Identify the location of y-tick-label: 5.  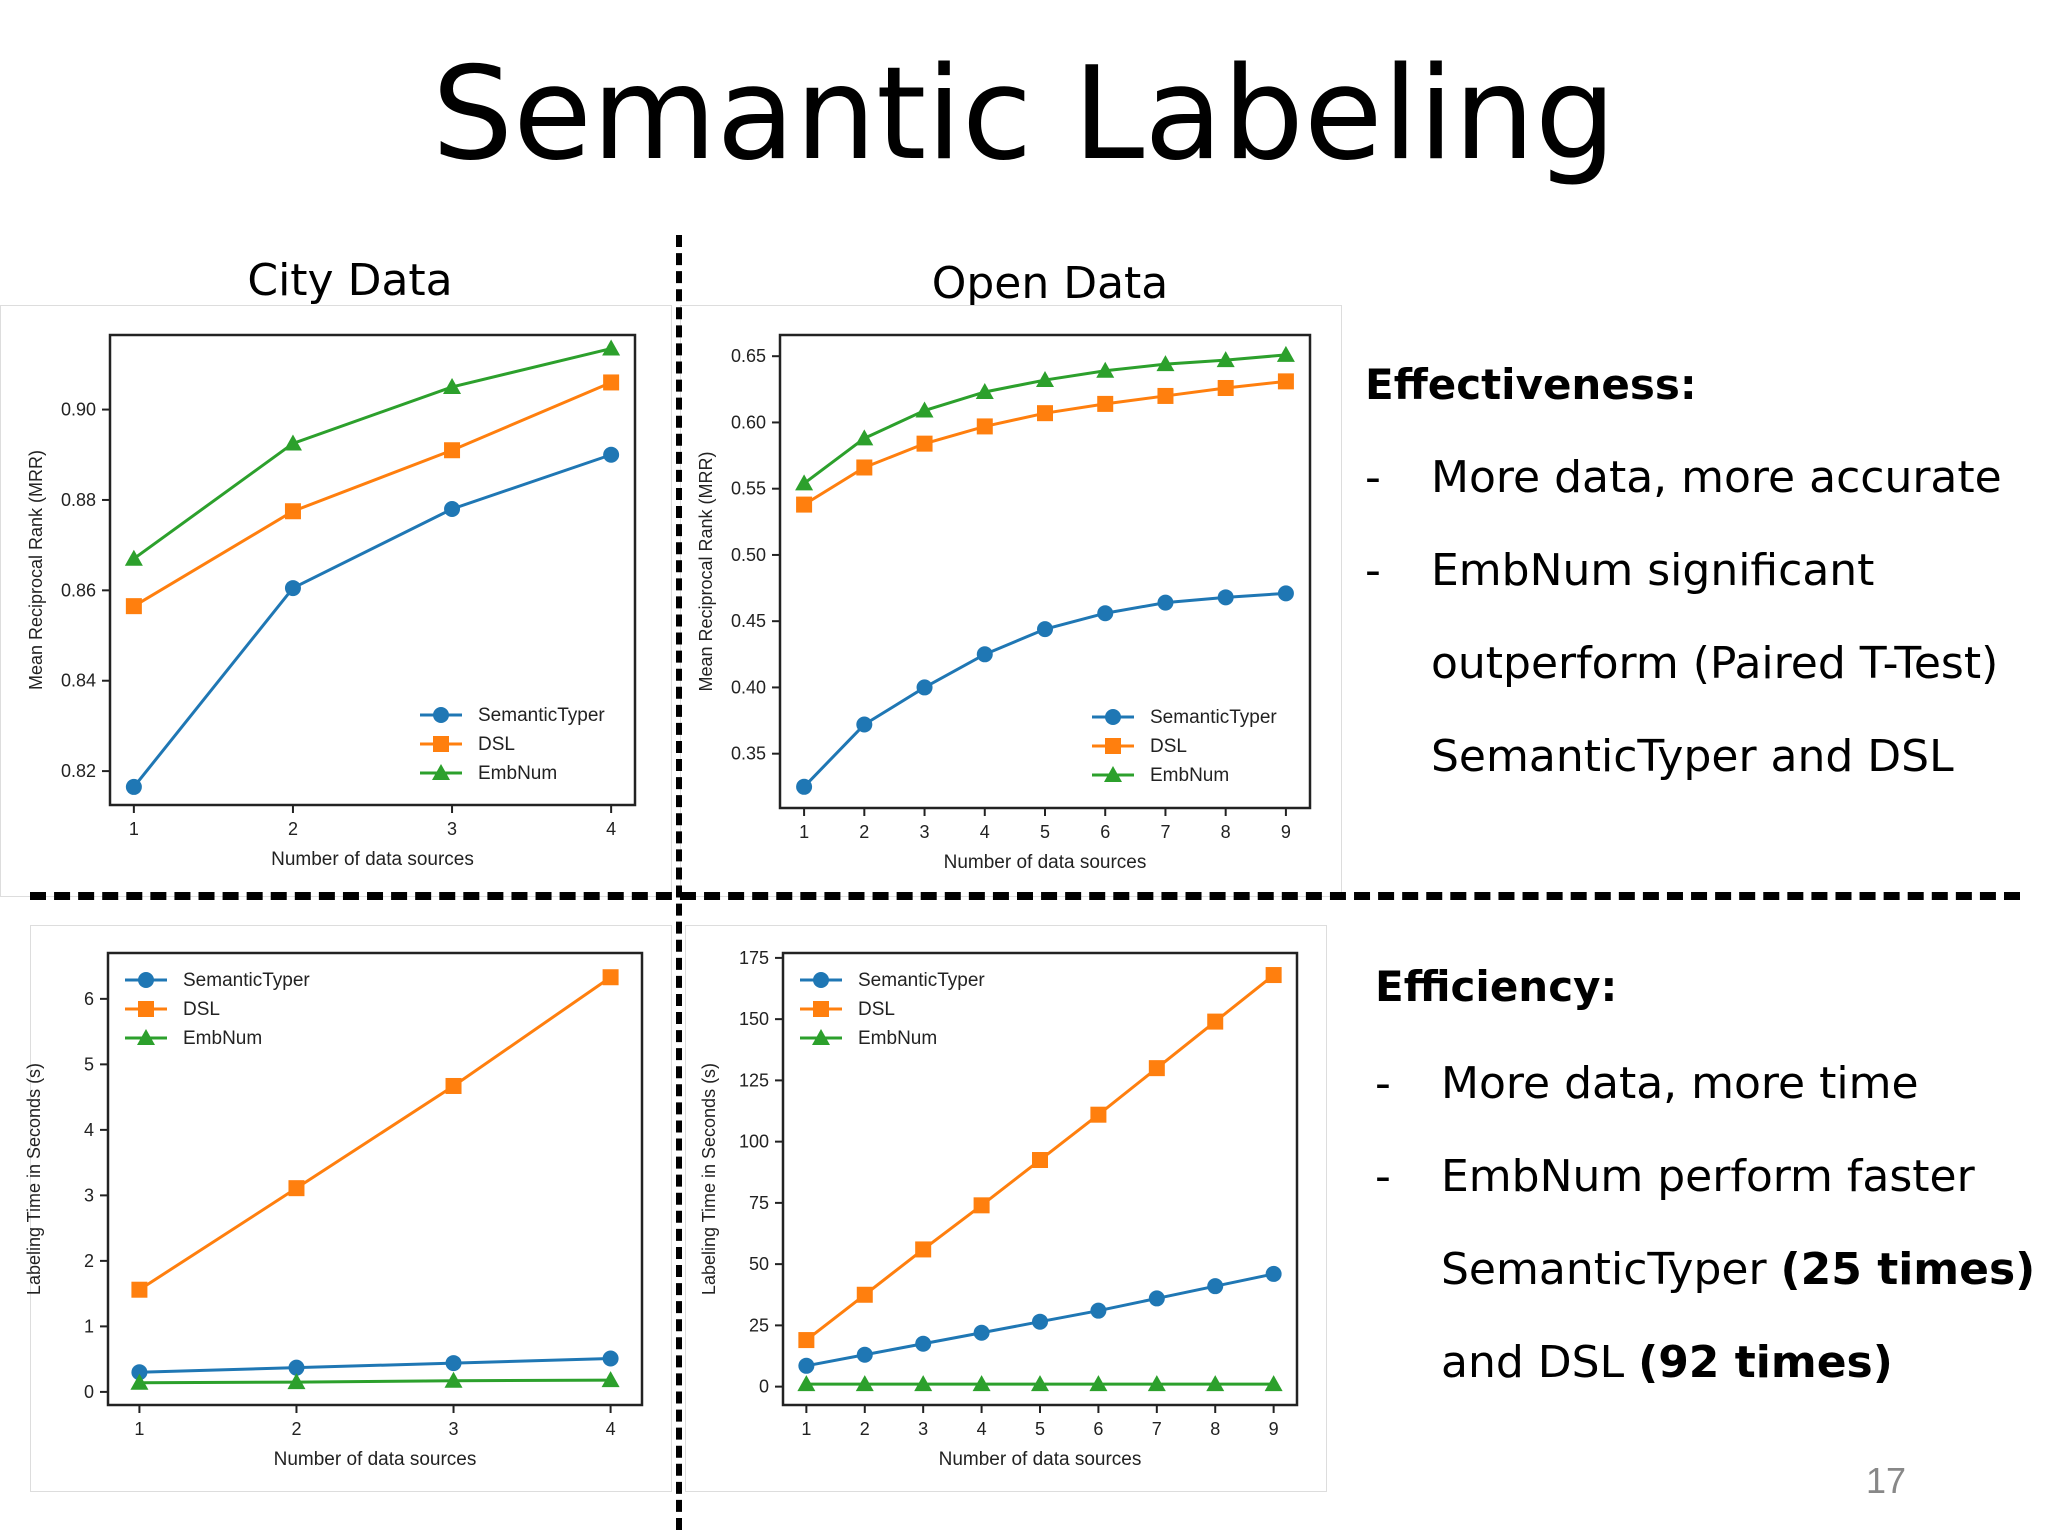
(89, 1064).